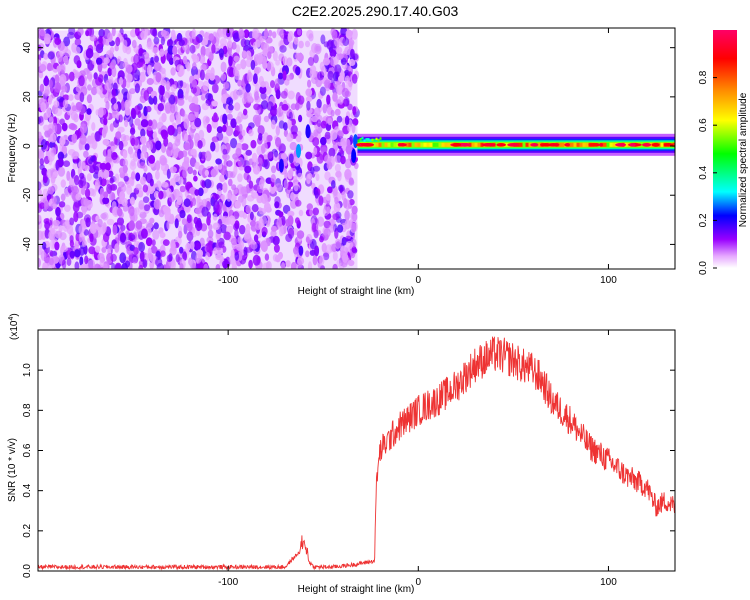 This screenshot has height=600, width=750. Describe the element at coordinates (703, 220) in the screenshot. I see `colorbar-tick-label: 0.2` at that location.